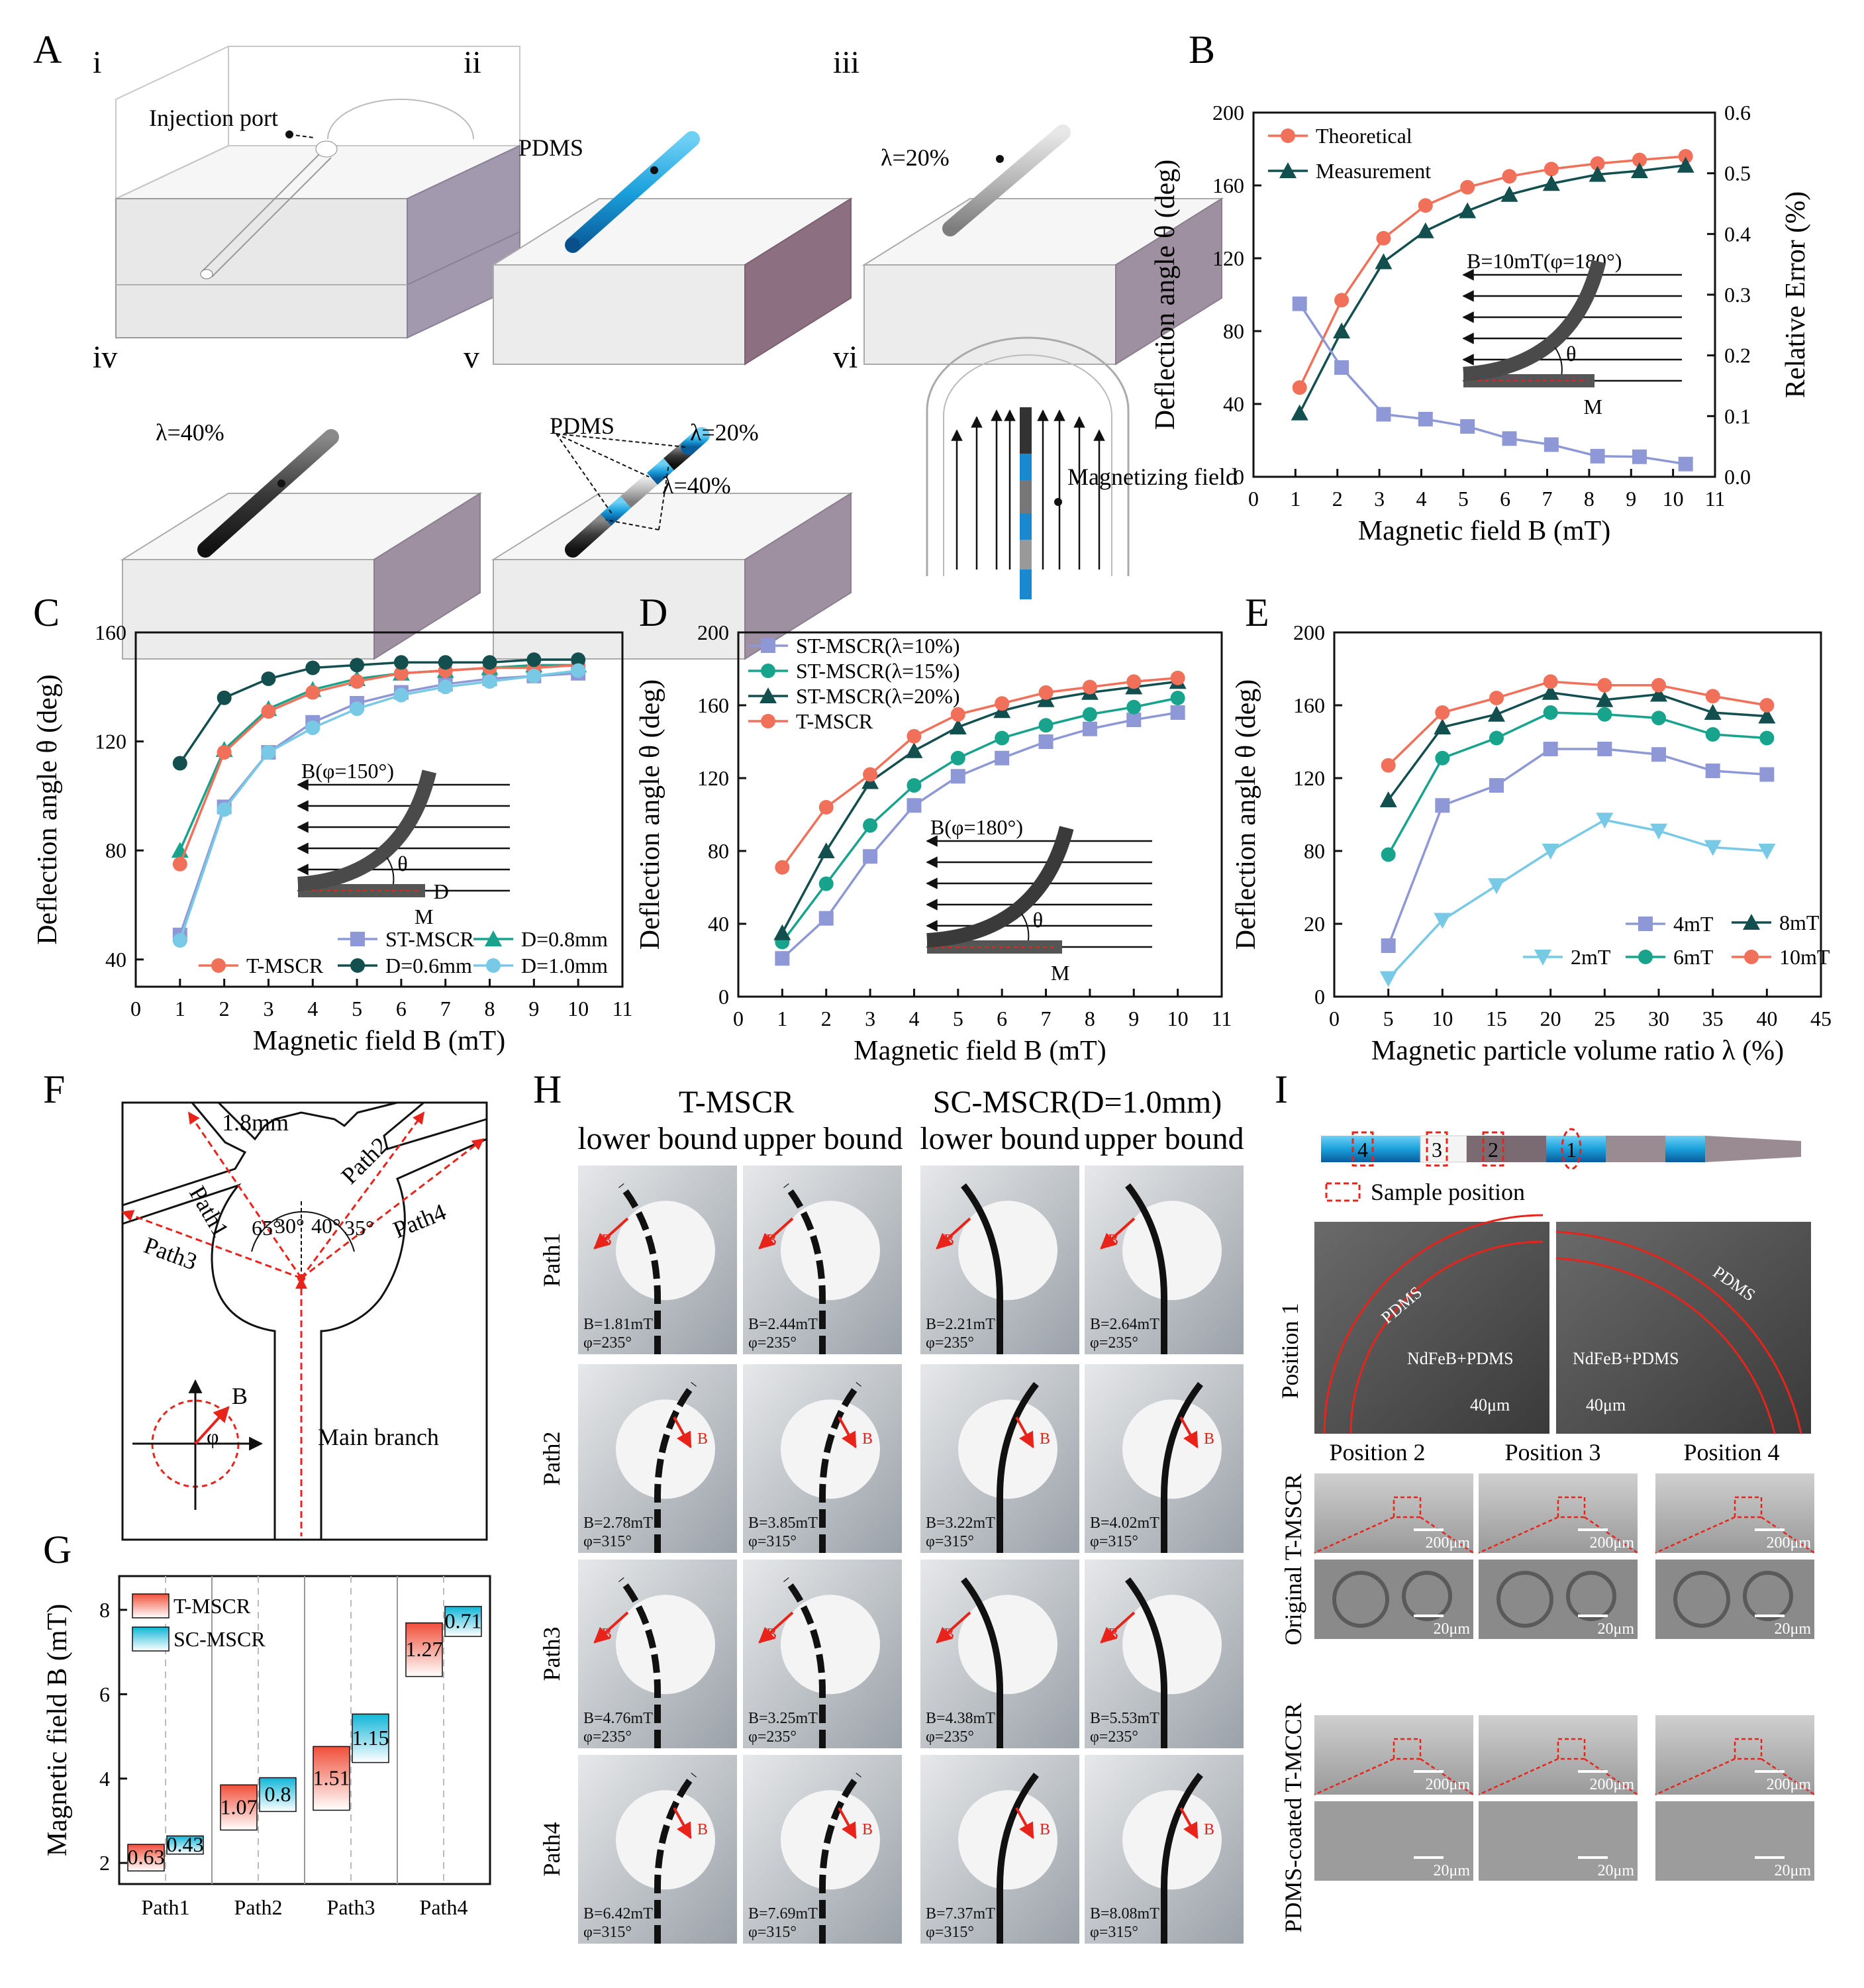 The image size is (1864, 1988). What do you see at coordinates (1558, 1841) in the screenshot?
I see `sem-image` at bounding box center [1558, 1841].